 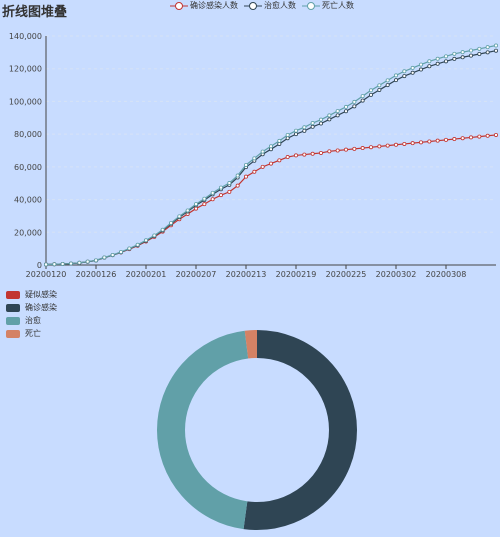 What do you see at coordinates (28, 167) in the screenshot?
I see `y-tick-label: 60,000` at bounding box center [28, 167].